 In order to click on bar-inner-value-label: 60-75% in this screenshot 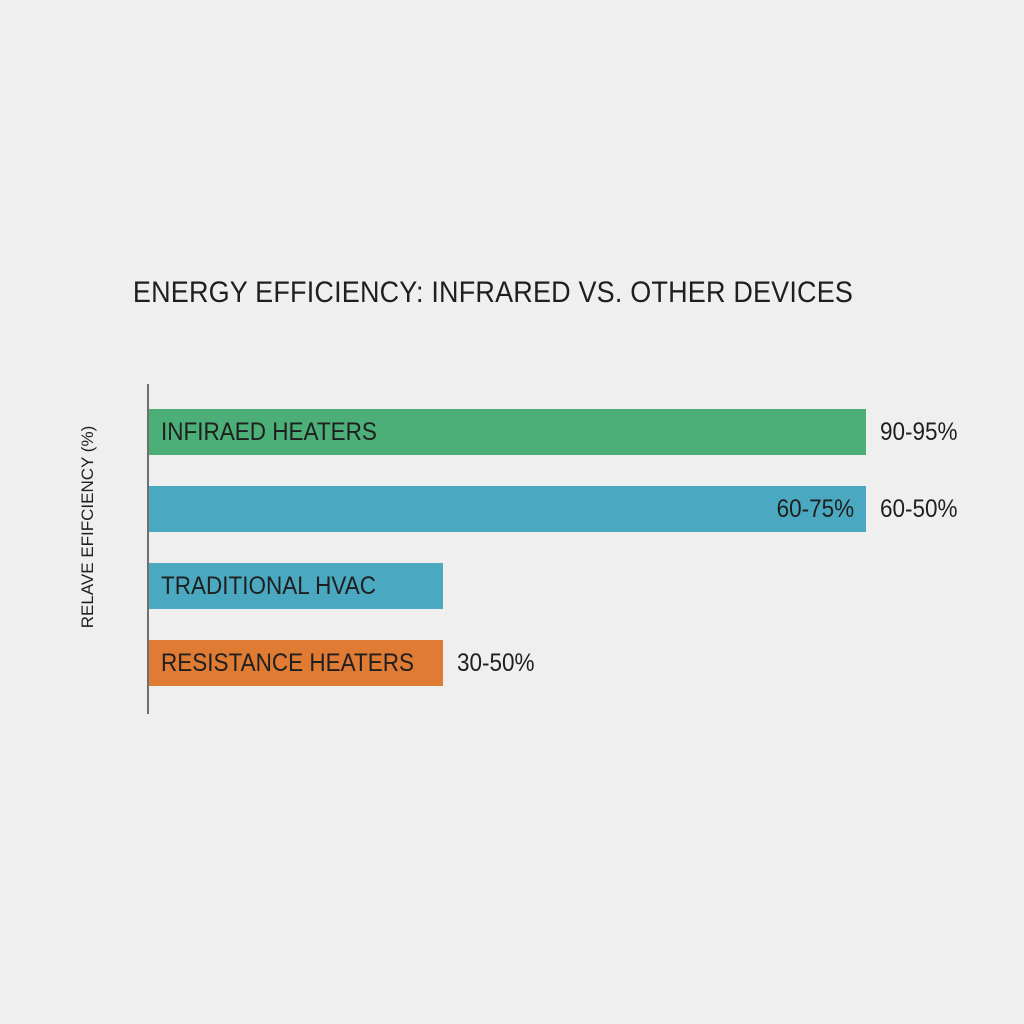, I will do `click(815, 509)`.